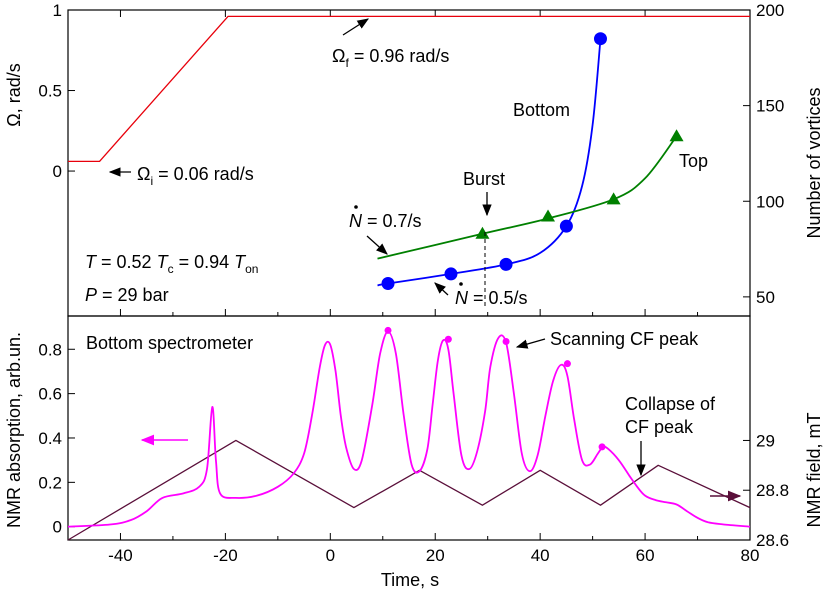 This screenshot has width=830, height=594. Describe the element at coordinates (385, 221) in the screenshot. I see `ndot-top-label: N = 0.7/s` at that location.